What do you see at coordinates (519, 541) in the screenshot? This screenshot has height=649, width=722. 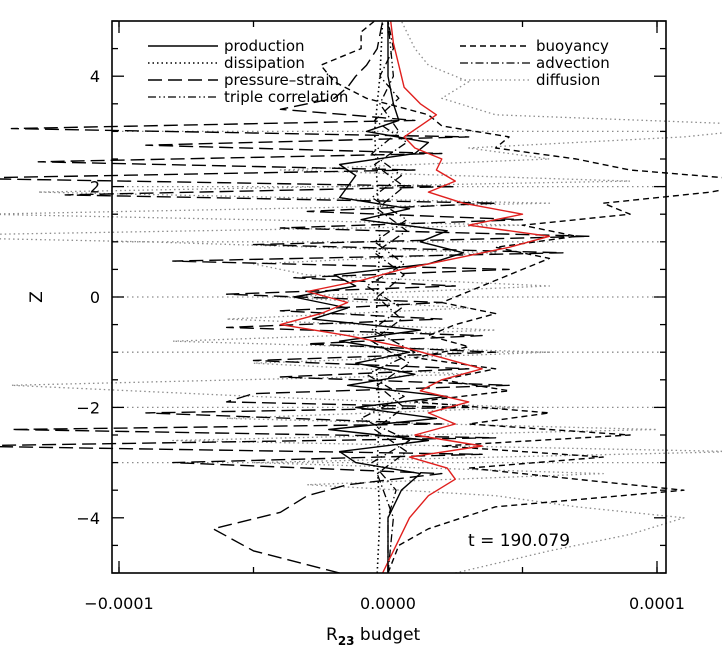 I see `time-annotation: t = 190.079` at bounding box center [519, 541].